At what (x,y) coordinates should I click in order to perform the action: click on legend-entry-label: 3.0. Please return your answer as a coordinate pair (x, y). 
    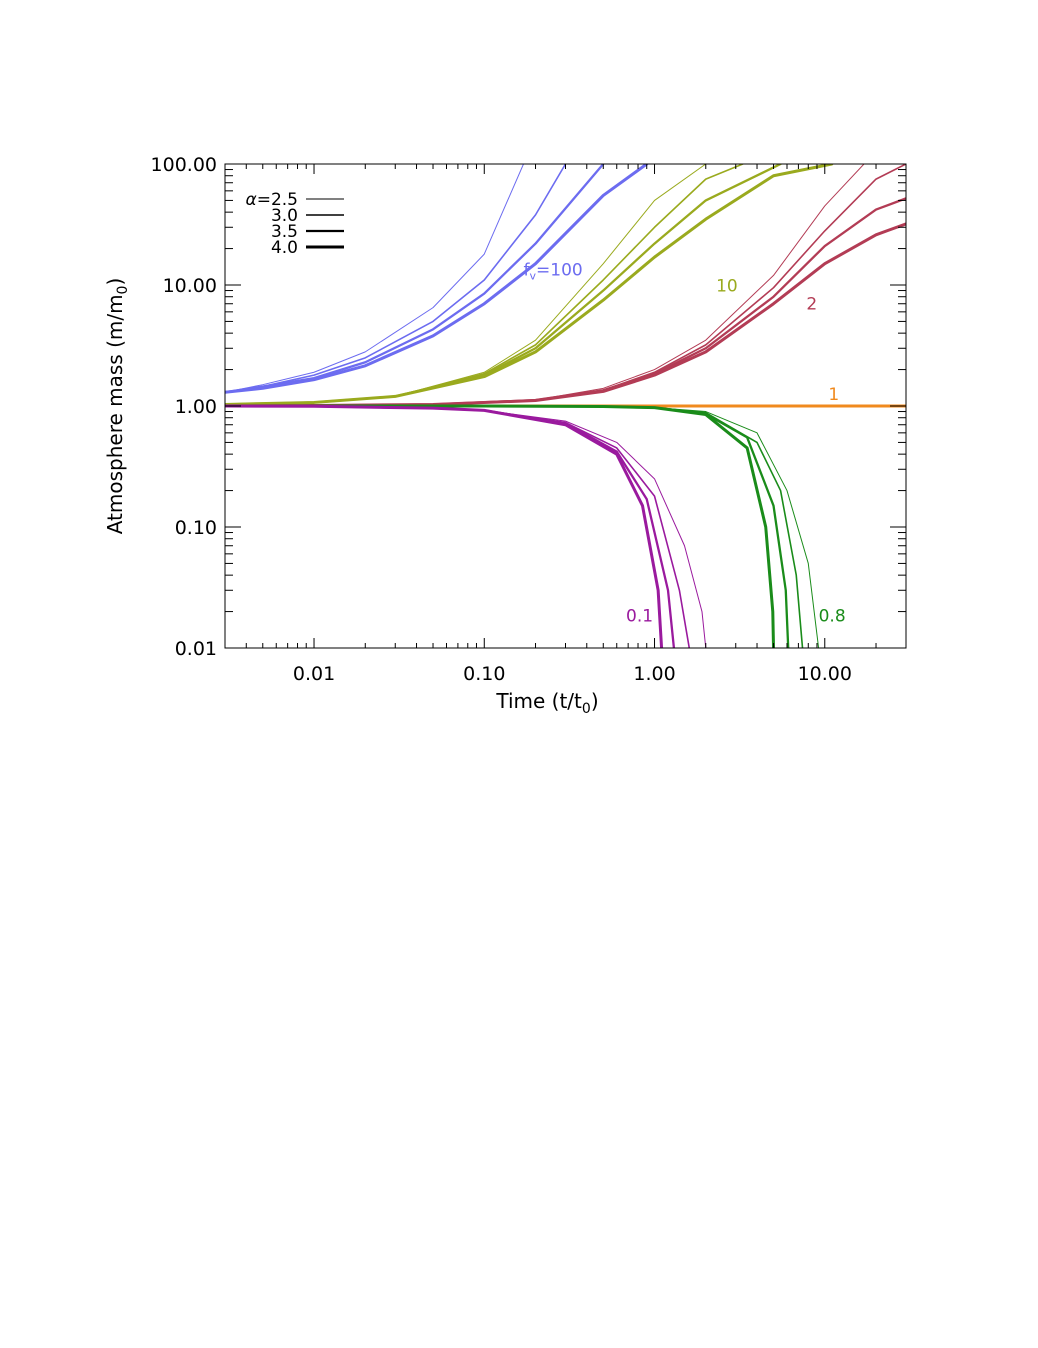
    Looking at the image, I should click on (284, 216).